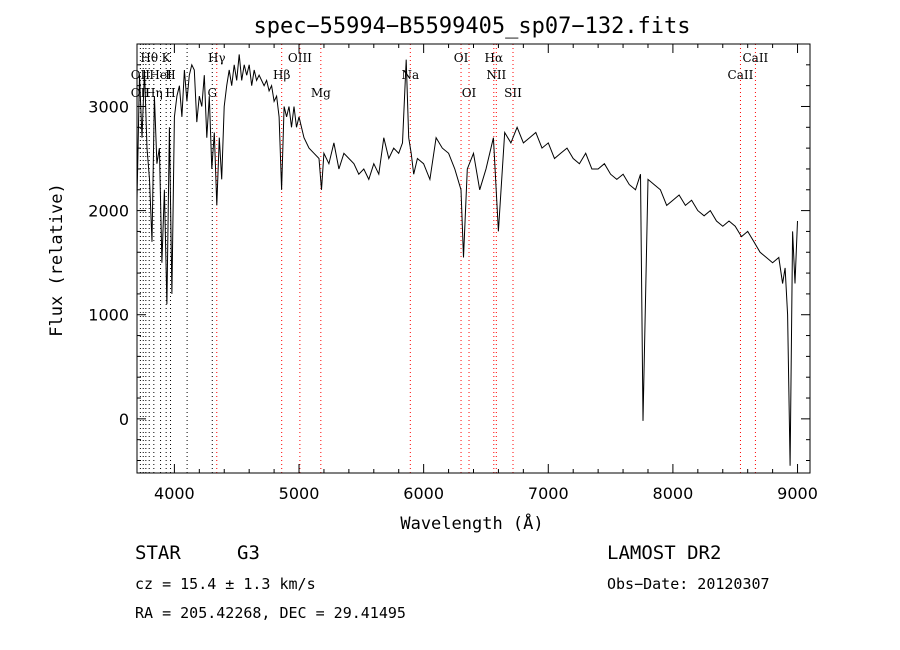 The image size is (900, 650). What do you see at coordinates (548, 493) in the screenshot?
I see `x-tick-label: 7000` at bounding box center [548, 493].